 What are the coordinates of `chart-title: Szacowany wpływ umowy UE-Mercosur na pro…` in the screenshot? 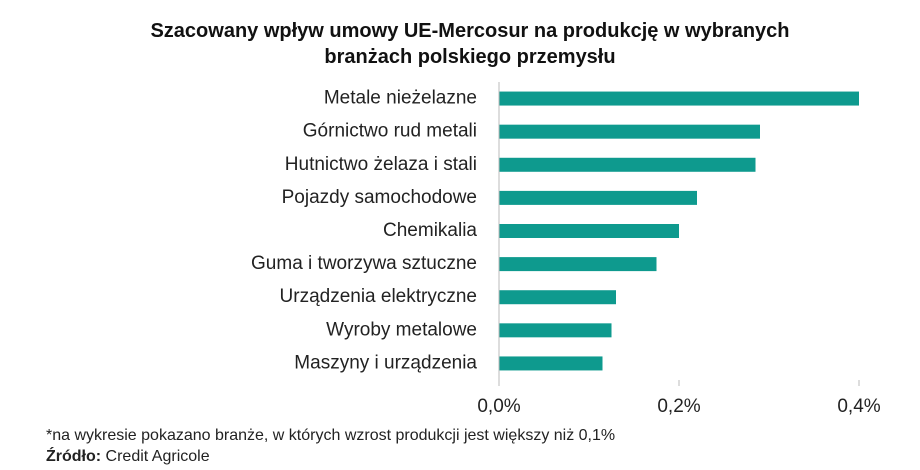 It's located at (470, 44).